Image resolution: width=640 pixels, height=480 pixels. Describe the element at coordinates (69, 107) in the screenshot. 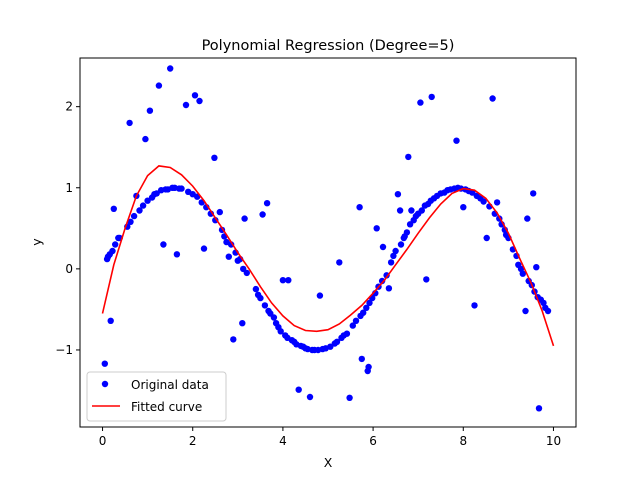

I see `y-tick-label: 2` at that location.